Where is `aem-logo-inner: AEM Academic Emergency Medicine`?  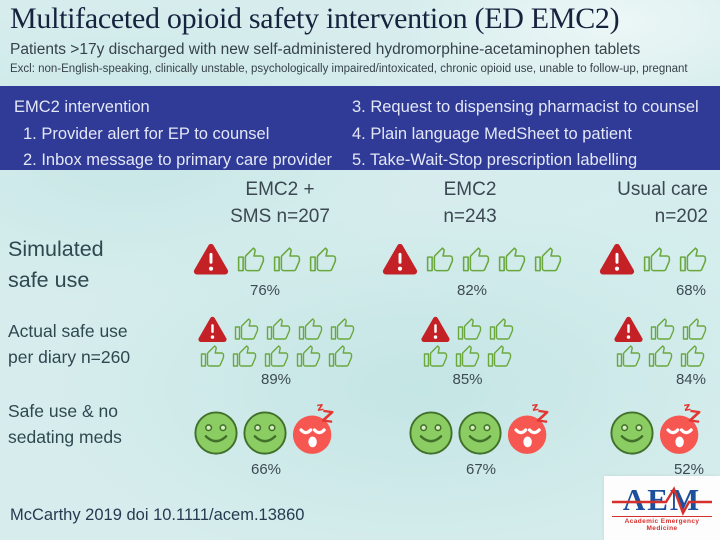 aem-logo-inner: AEM Academic Emergency Medicine is located at coordinates (662, 506).